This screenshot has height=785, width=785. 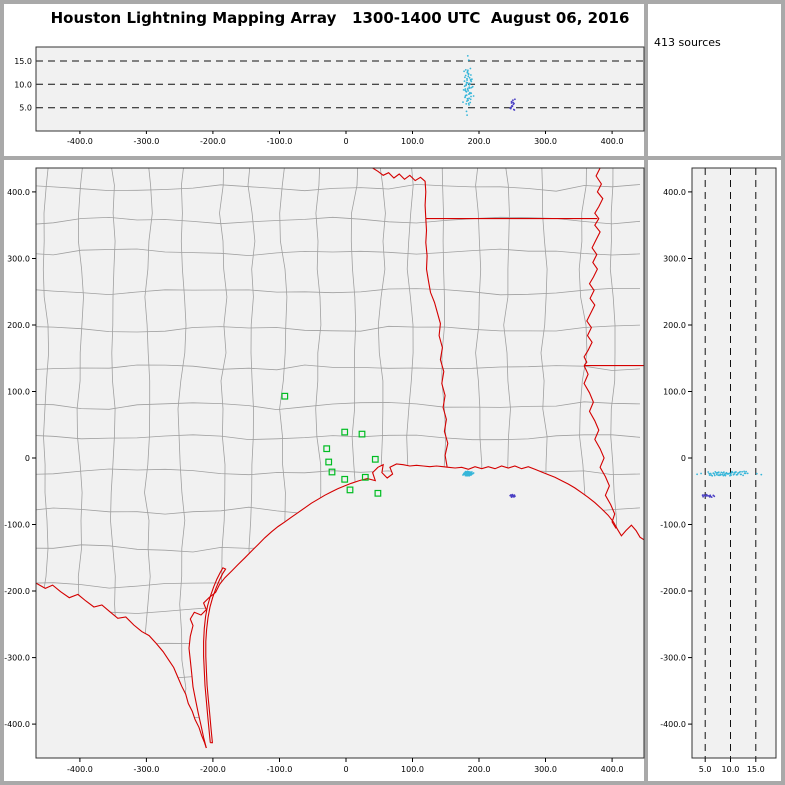 I want to click on source-count-label: 413 sources, so click(x=687, y=42).